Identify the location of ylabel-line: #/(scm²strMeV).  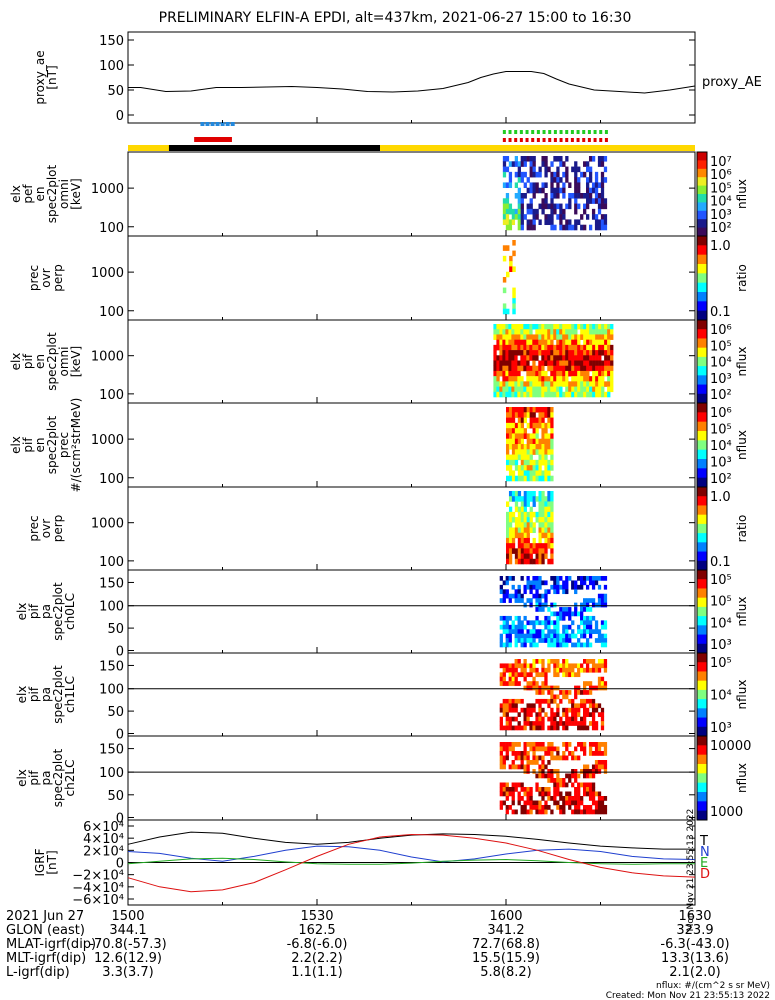
(76, 445).